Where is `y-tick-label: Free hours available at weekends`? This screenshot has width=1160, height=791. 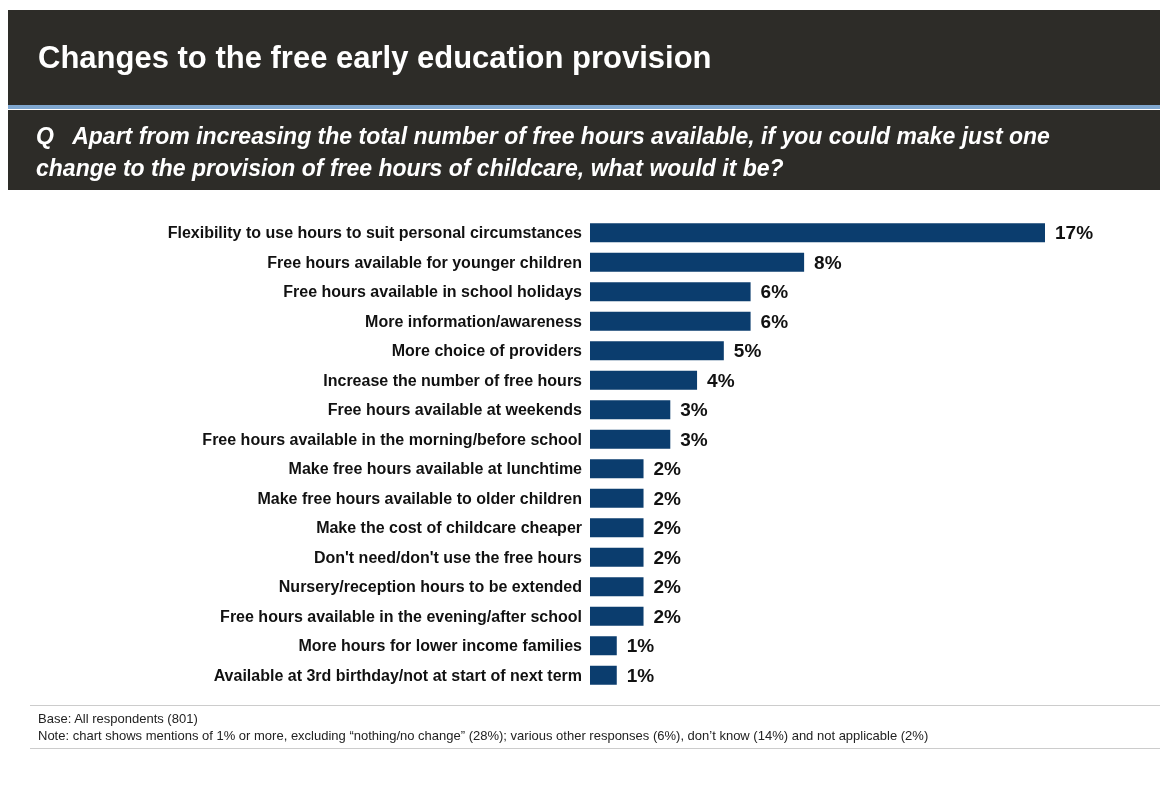 y-tick-label: Free hours available at weekends is located at coordinates (455, 410).